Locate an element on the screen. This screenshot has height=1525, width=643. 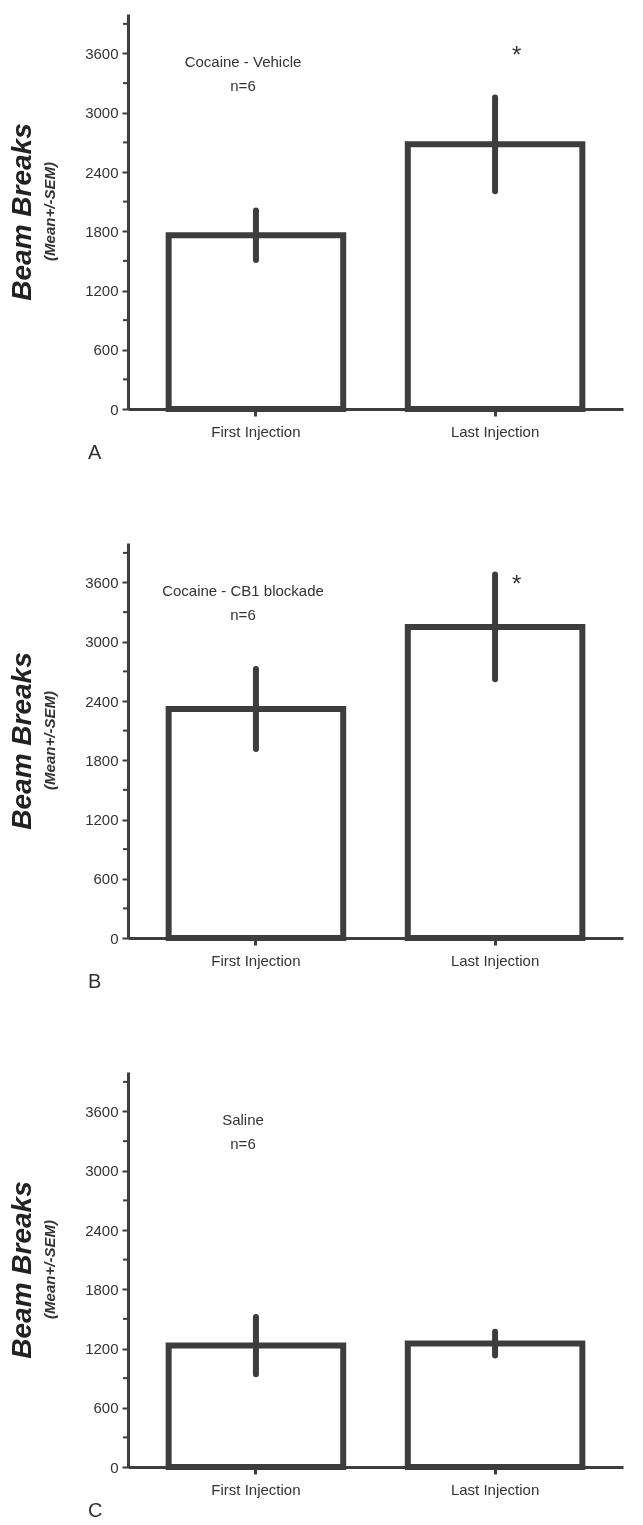
annotation: Cocaine - CB1 blockade is located at coordinates (243, 590).